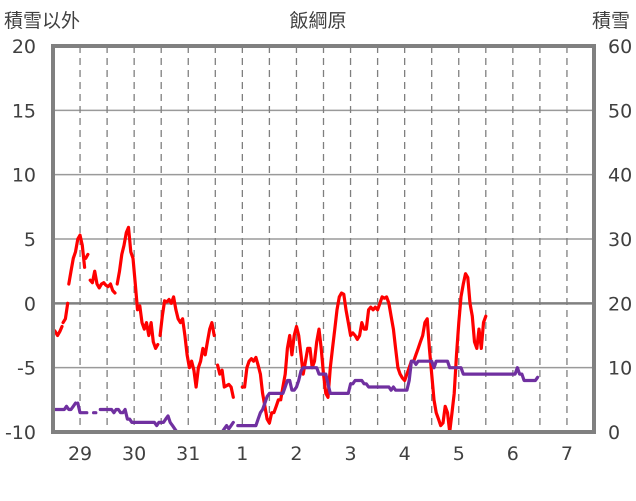  Describe the element at coordinates (459, 454) in the screenshot. I see `x-tick-label: 5` at that location.